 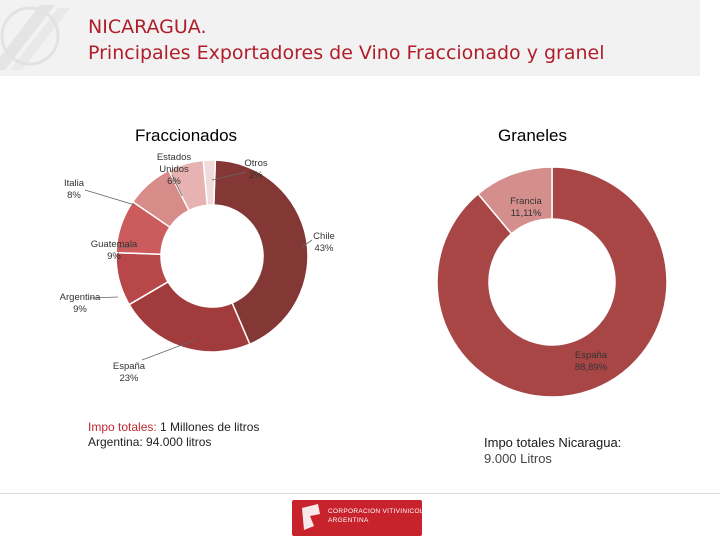 What do you see at coordinates (147, 27) in the screenshot?
I see `title-line-1: NICARAGUA.` at bounding box center [147, 27].